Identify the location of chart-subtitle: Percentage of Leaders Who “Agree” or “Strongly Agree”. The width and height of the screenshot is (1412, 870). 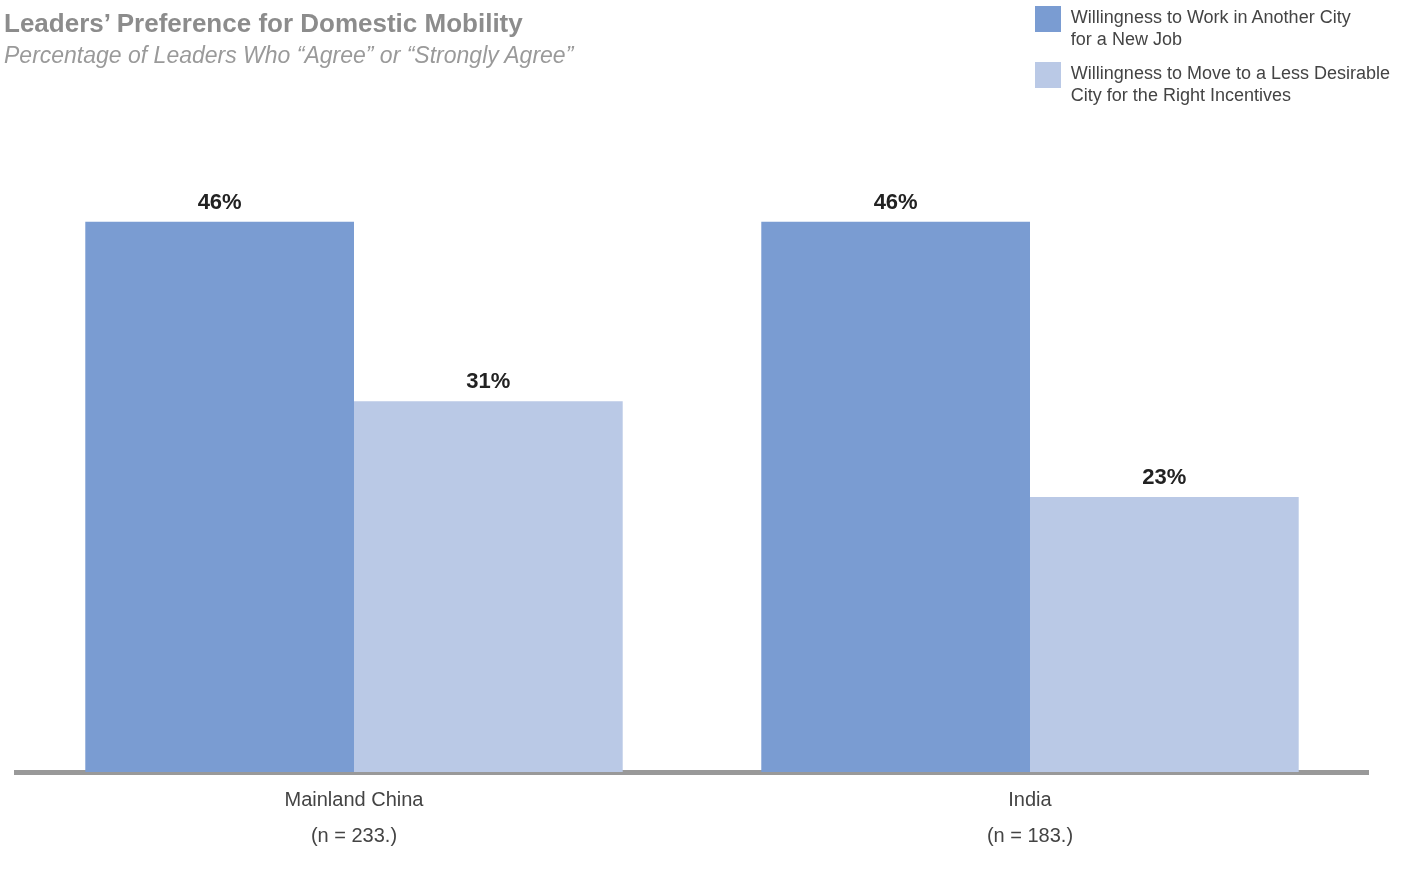
(289, 55).